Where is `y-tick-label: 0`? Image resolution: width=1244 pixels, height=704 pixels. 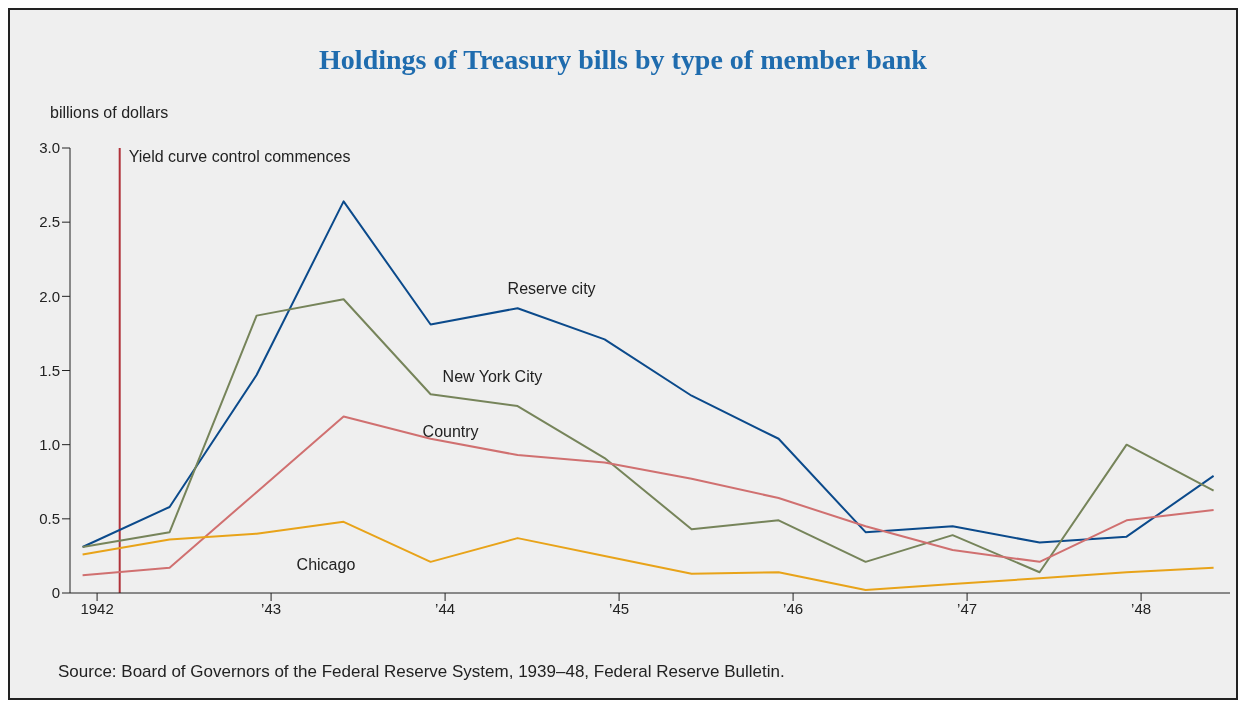
y-tick-label: 0 is located at coordinates (55, 593).